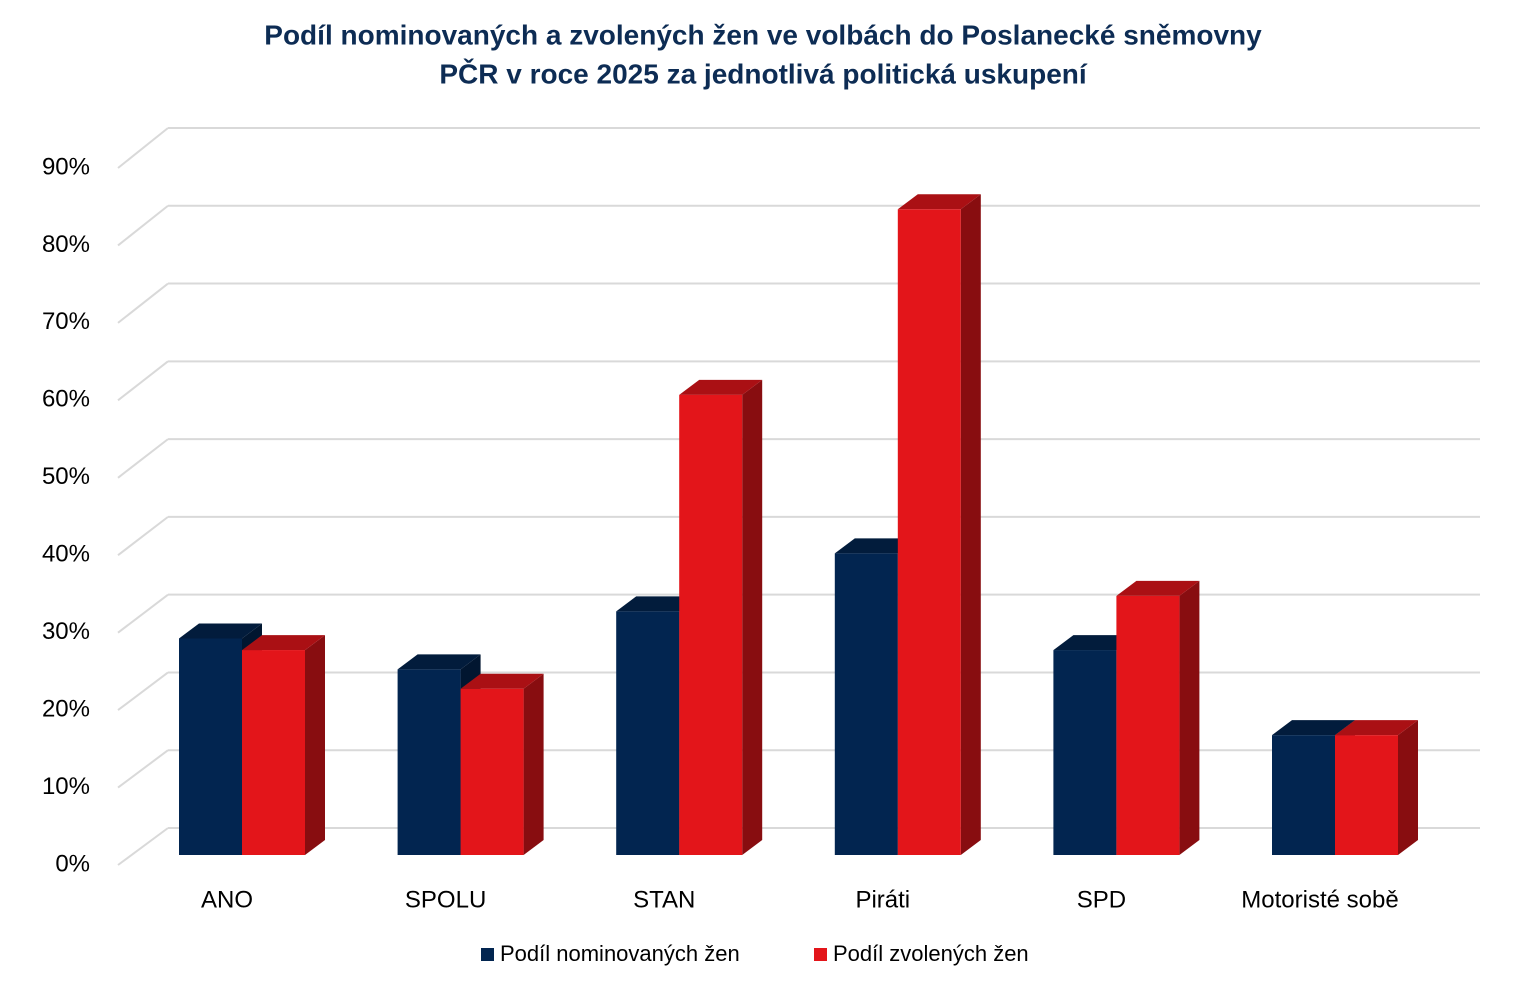  What do you see at coordinates (1319, 899) in the screenshot?
I see `x-tick-label: Motoristé sobě` at bounding box center [1319, 899].